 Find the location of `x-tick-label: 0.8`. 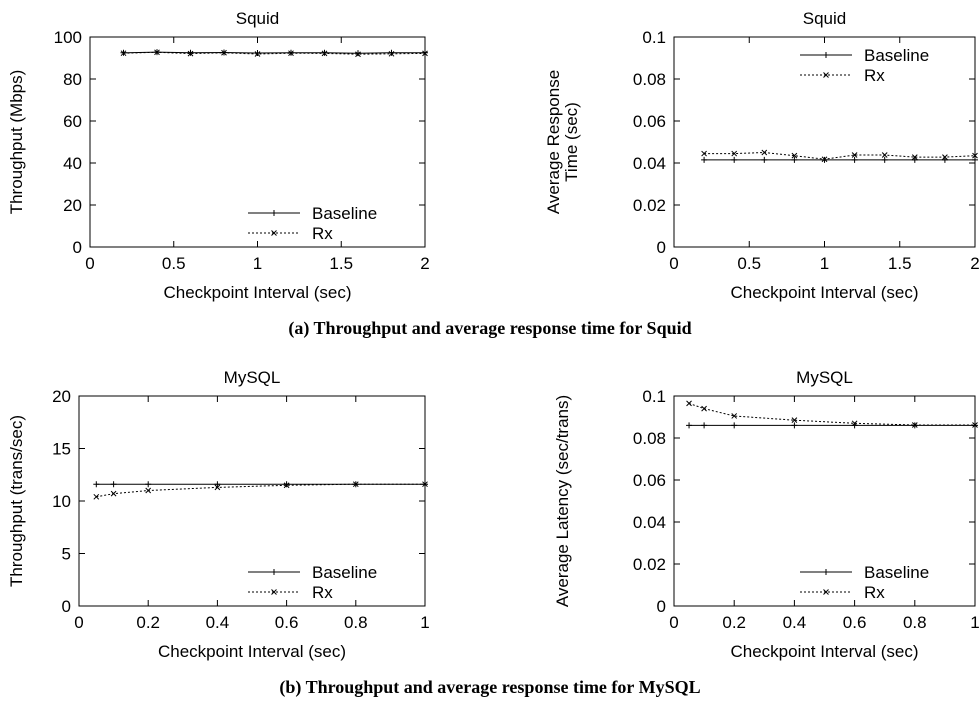

x-tick-label: 0.8 is located at coordinates (356, 622).